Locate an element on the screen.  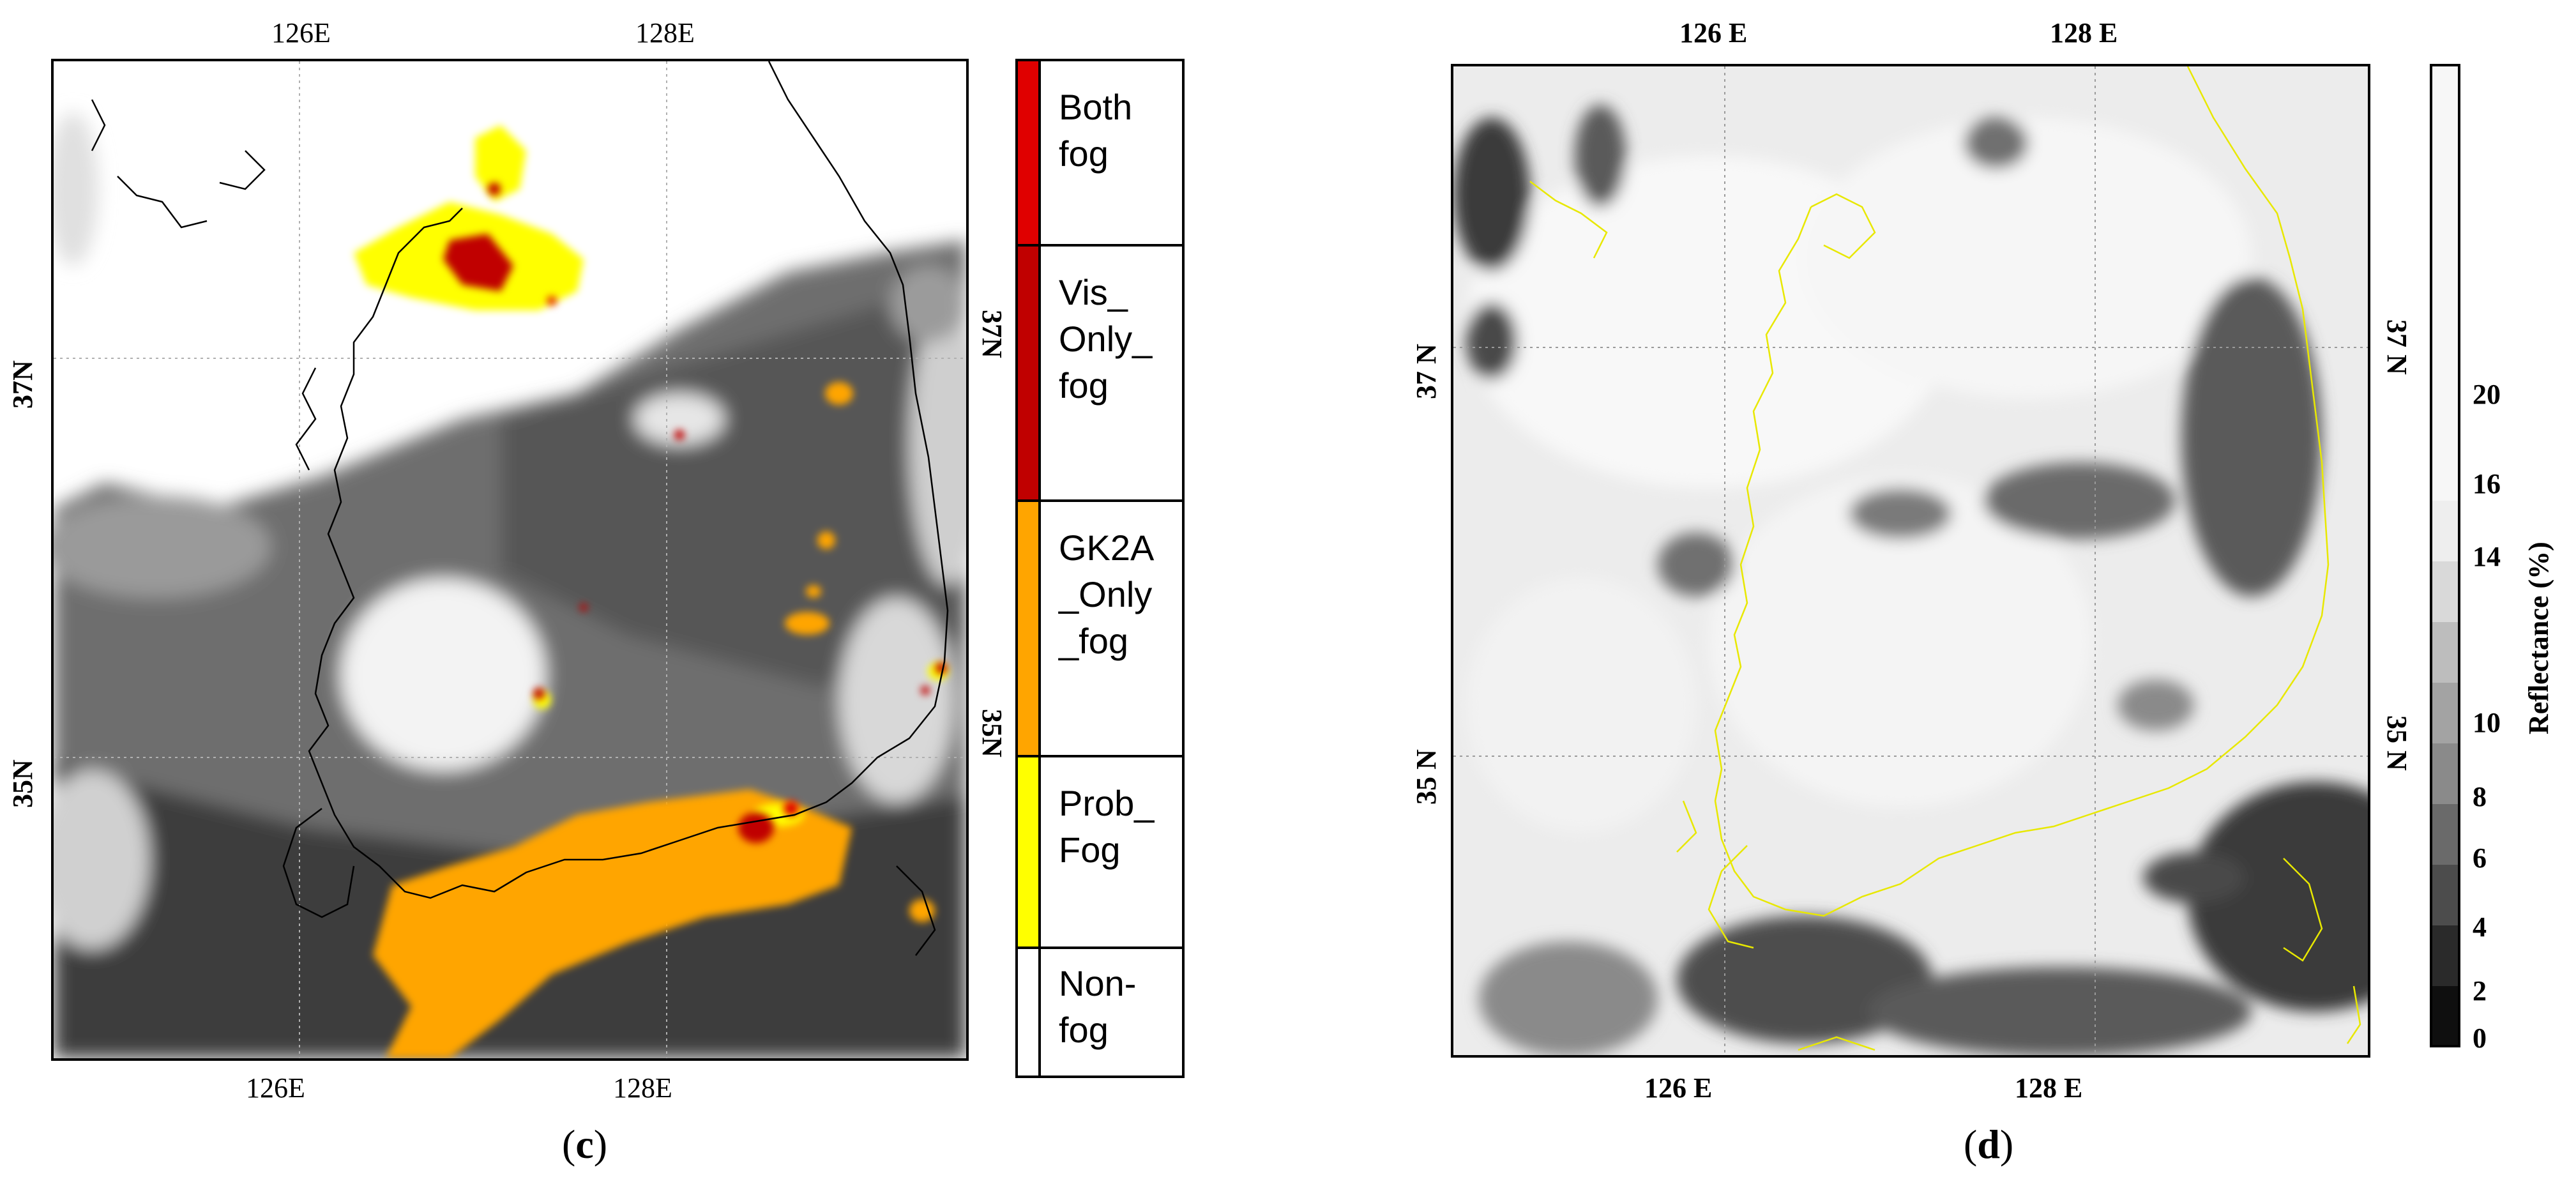
legend-item-vis-only-fog: Vis_ Only_ fog is located at coordinates (1100, 374).